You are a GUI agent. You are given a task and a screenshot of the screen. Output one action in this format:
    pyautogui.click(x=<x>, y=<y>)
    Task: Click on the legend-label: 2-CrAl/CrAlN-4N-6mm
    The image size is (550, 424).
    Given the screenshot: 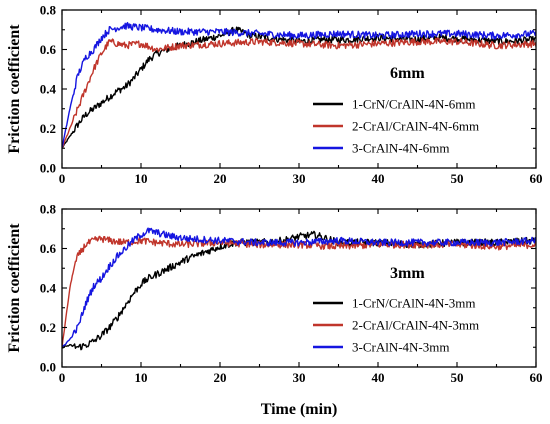 What is the action you would take?
    pyautogui.click(x=415, y=126)
    